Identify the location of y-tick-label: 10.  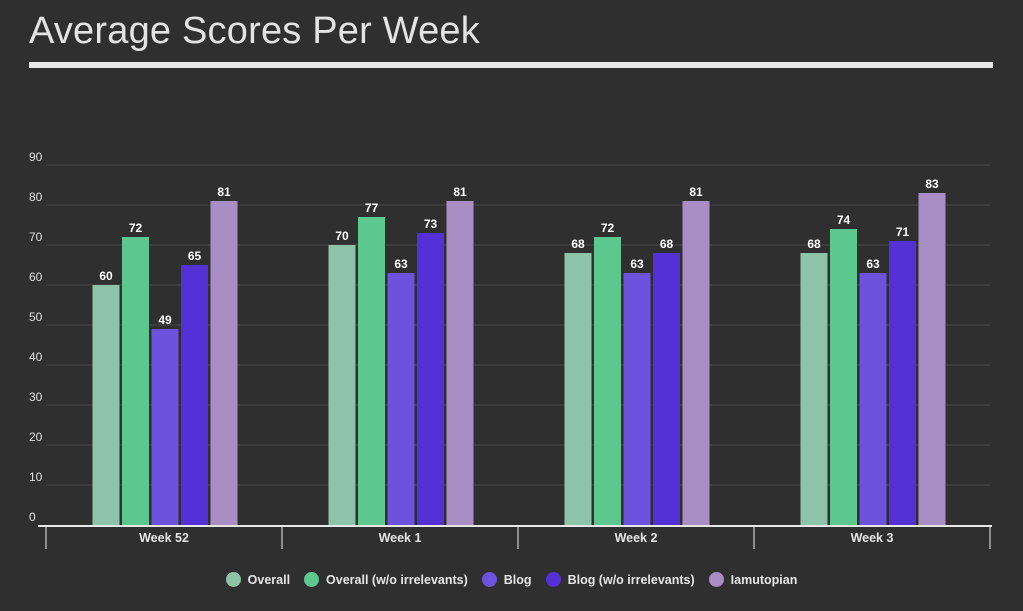
(36, 477).